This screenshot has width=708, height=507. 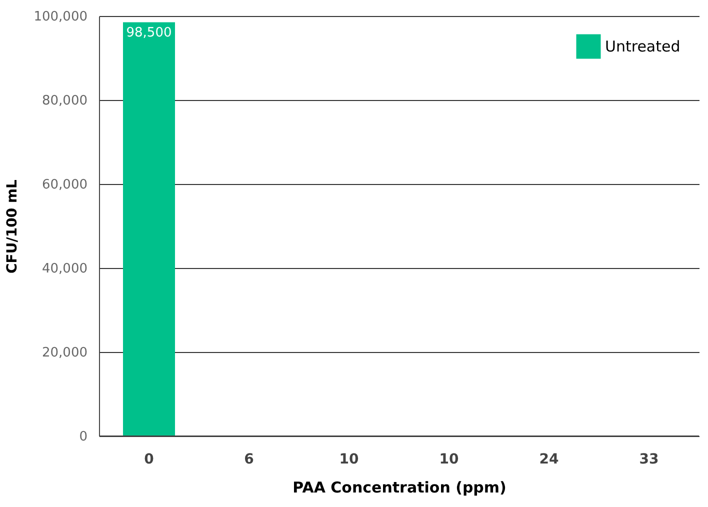 What do you see at coordinates (12, 226) in the screenshot?
I see `y-axis-title: CFU/100 mL` at bounding box center [12, 226].